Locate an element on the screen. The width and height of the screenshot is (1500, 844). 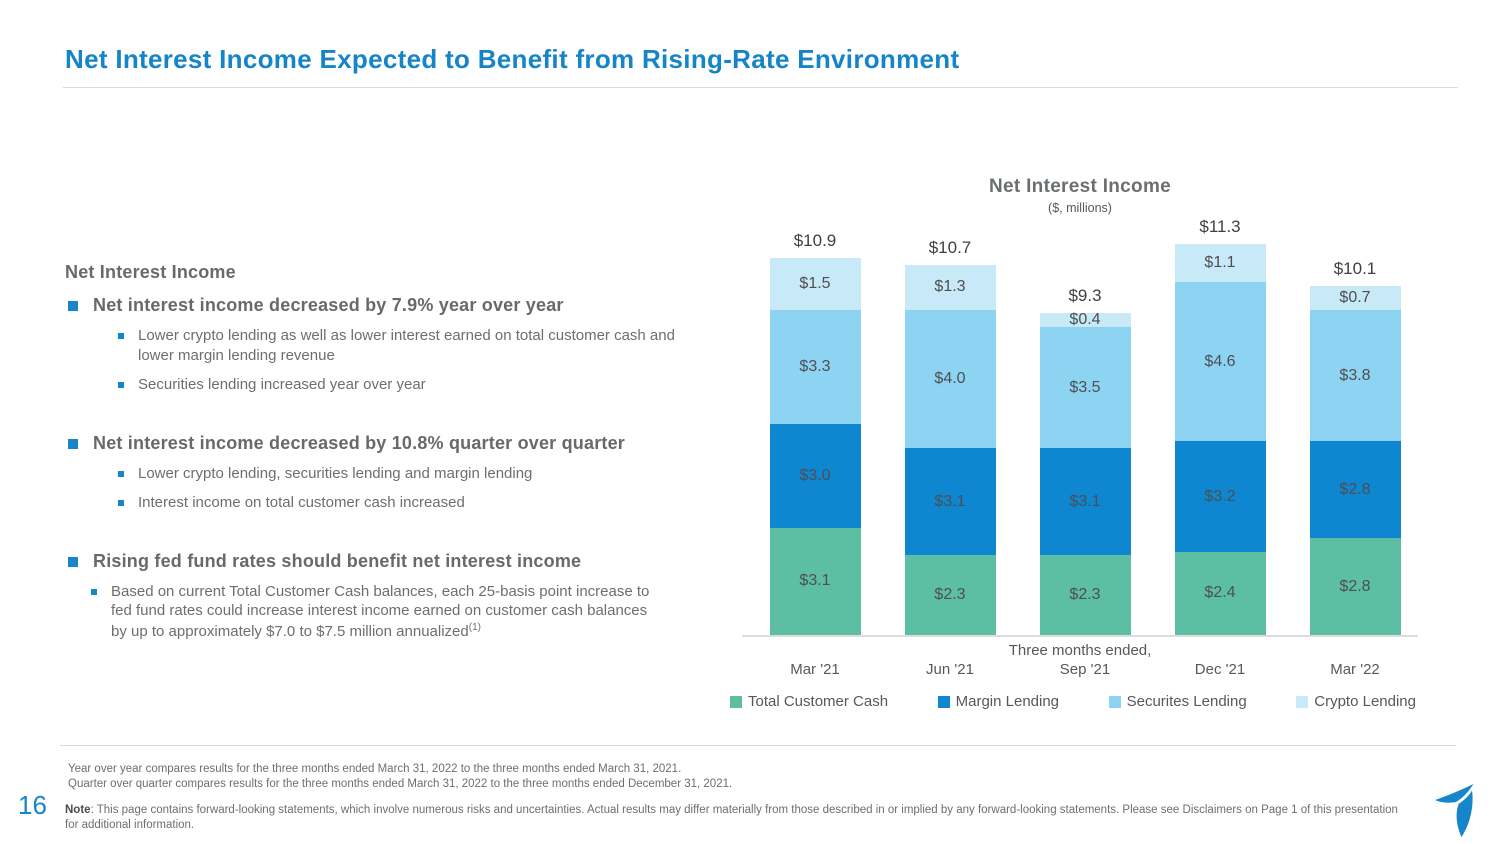
bar-segment-total-customer-cash: $3.1 is located at coordinates (815, 581).